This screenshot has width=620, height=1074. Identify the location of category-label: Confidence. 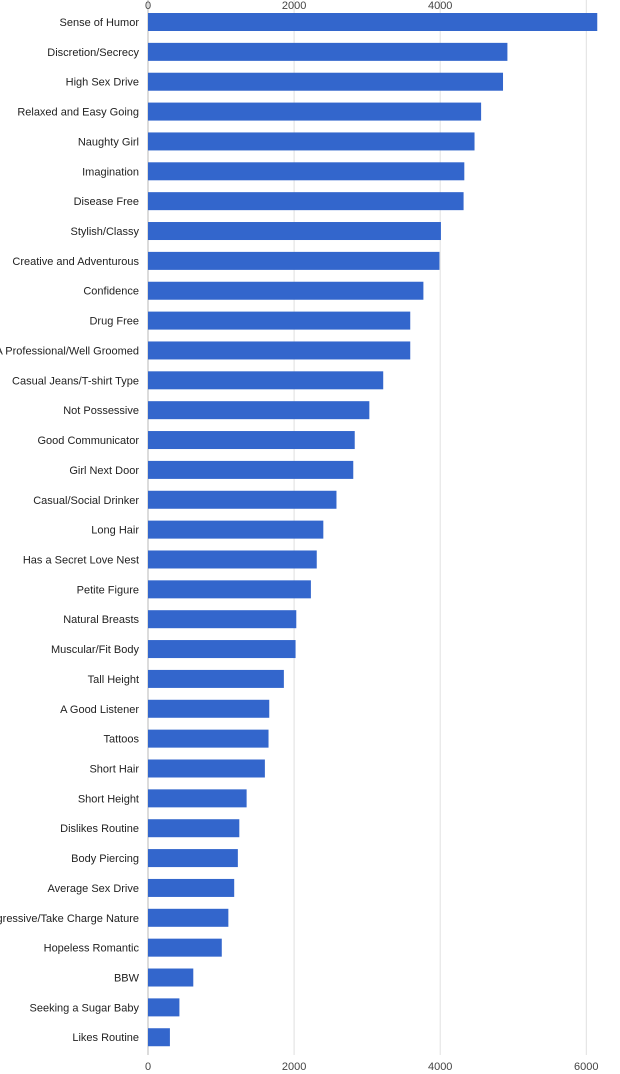
(111, 292).